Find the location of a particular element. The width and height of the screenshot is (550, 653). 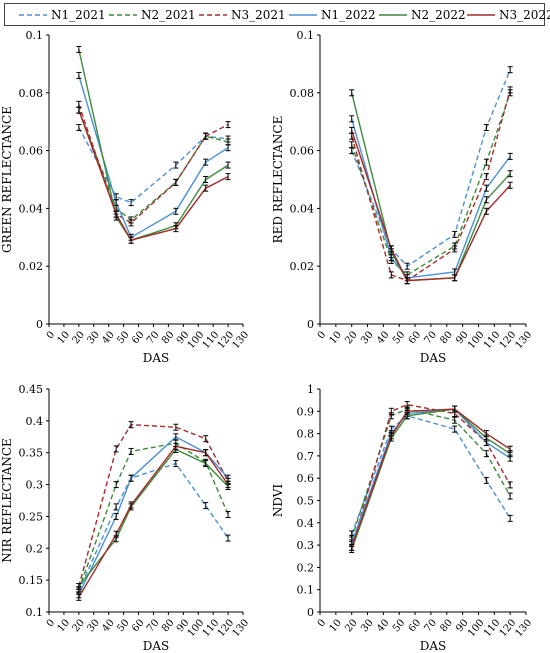

legend-label: N3_2022 is located at coordinates (524, 15).